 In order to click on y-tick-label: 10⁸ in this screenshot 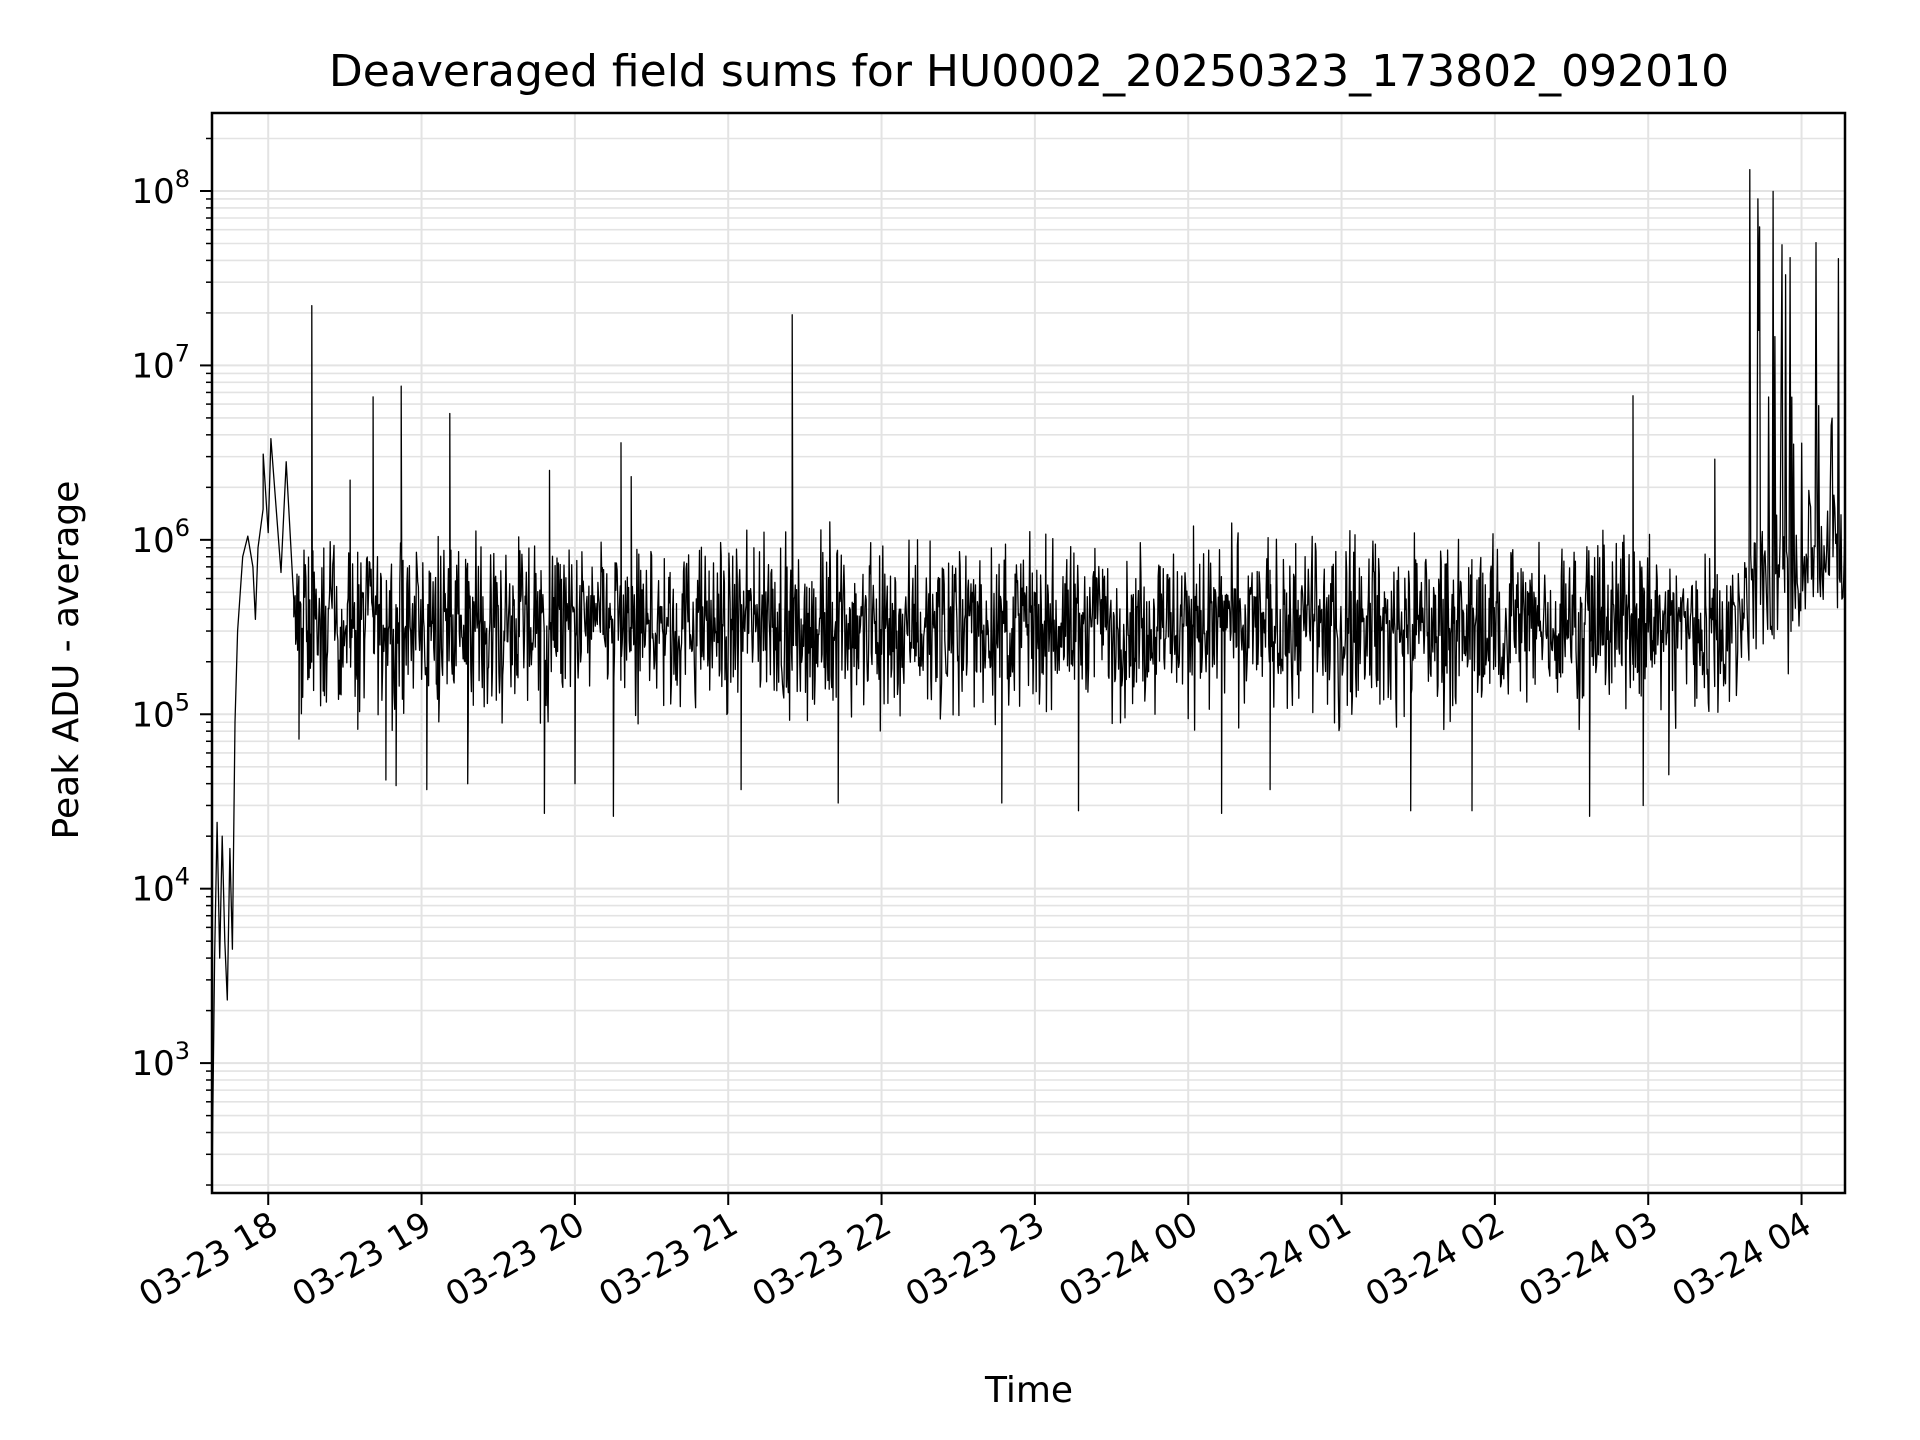, I will do `click(160, 188)`.